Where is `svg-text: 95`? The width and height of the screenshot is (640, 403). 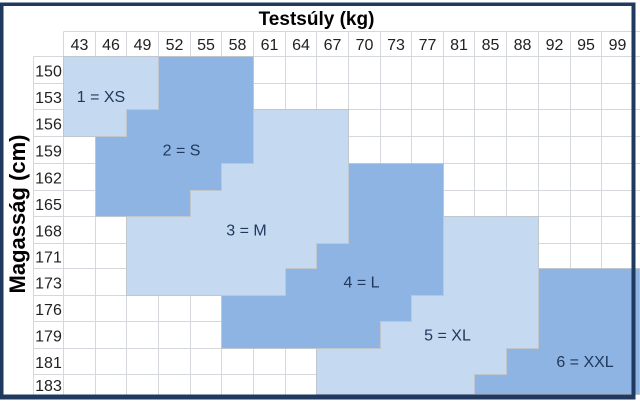
svg-text: 95 is located at coordinates (586, 45).